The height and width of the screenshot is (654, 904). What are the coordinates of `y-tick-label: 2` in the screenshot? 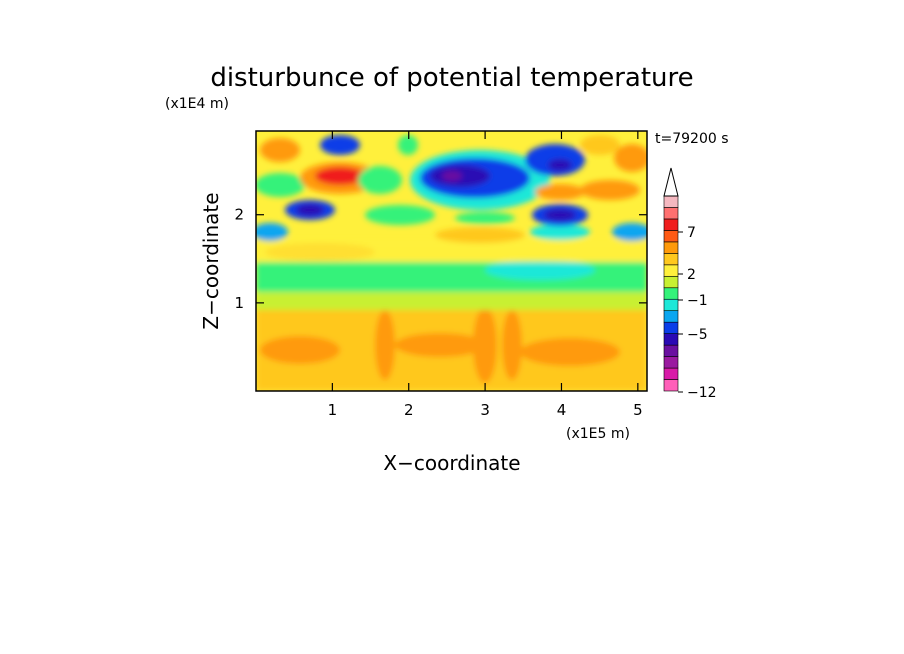 It's located at (239, 215).